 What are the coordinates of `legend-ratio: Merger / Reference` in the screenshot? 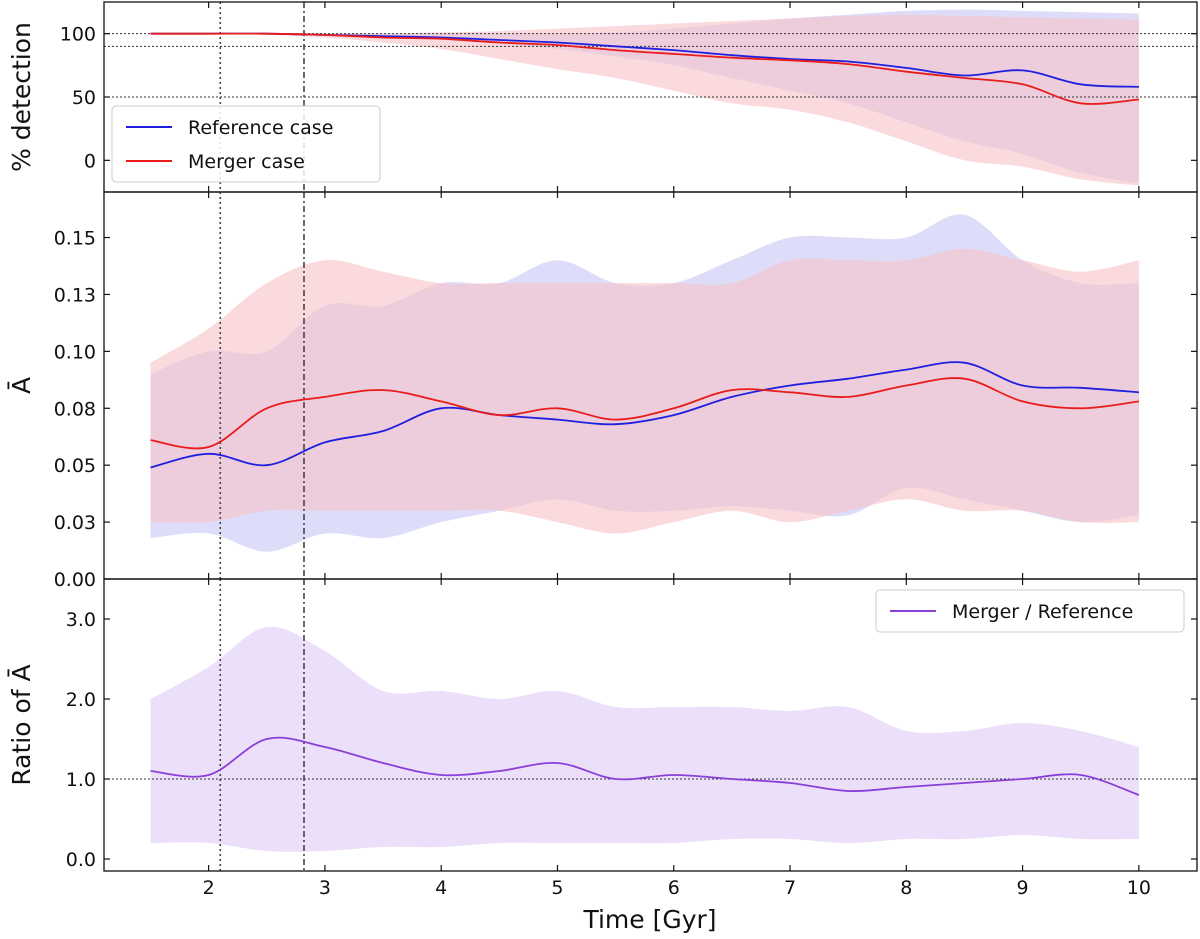 It's located at (1030, 611).